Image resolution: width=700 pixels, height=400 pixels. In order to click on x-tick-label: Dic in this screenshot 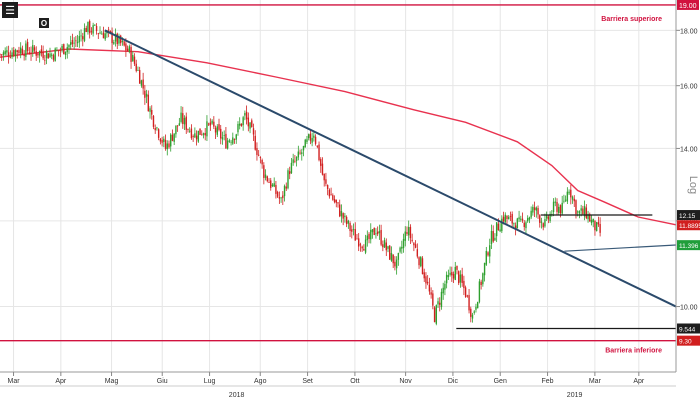, I will do `click(453, 381)`.